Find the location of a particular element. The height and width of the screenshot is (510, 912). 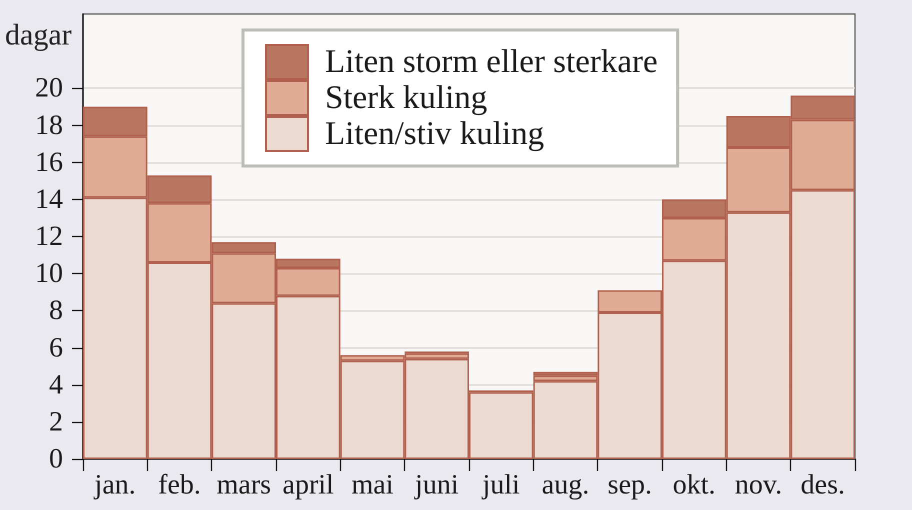

y-tick-label: 6 is located at coordinates (56, 348).